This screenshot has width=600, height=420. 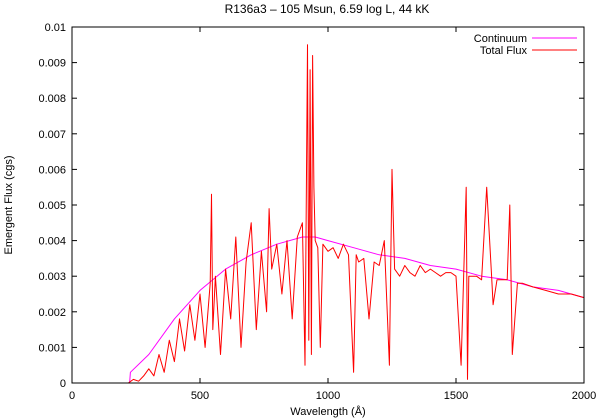 What do you see at coordinates (52, 135) in the screenshot?
I see `y-tick-label: 0.007` at bounding box center [52, 135].